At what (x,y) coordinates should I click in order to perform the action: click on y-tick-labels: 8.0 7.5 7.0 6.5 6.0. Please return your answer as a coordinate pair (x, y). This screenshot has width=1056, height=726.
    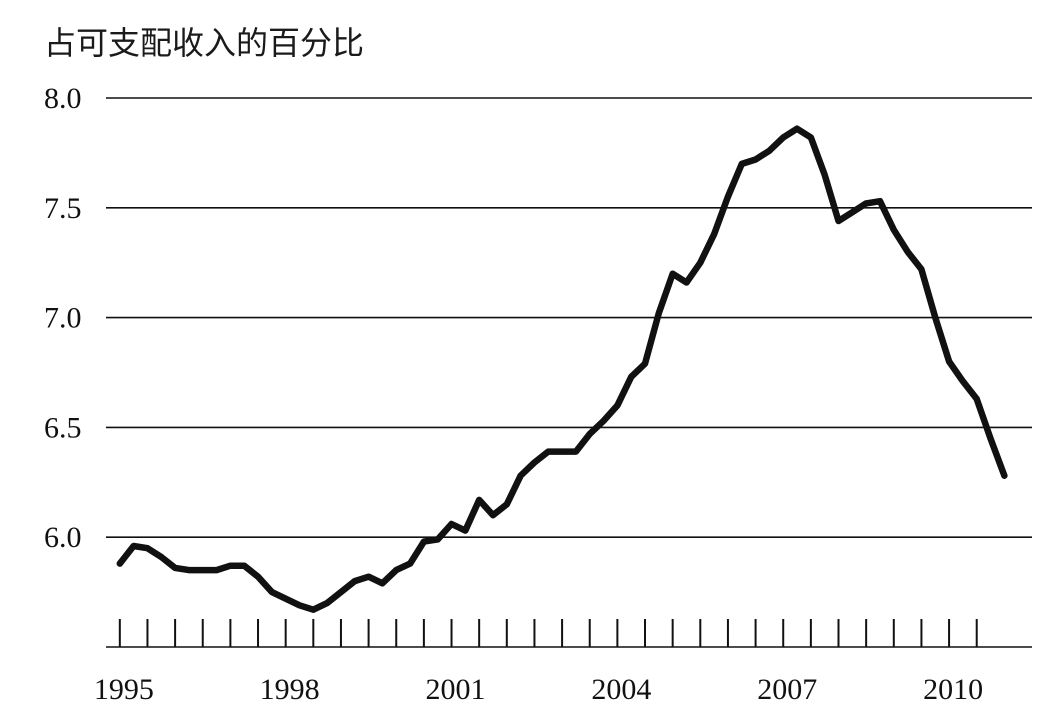
    Looking at the image, I should click on (63, 318).